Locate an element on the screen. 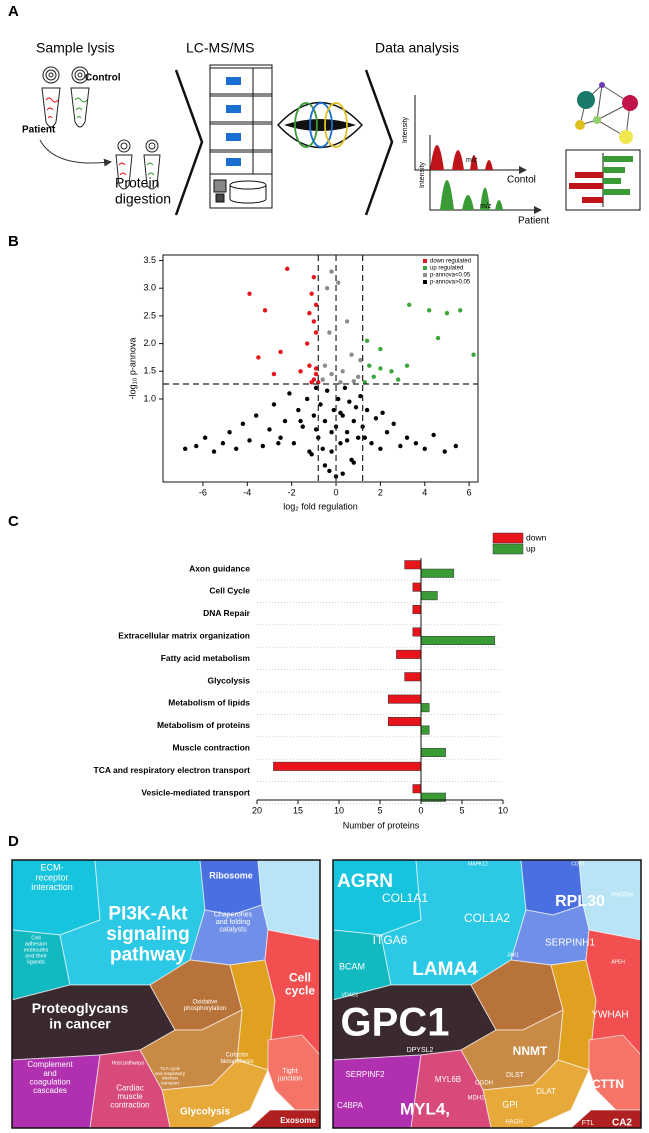 The width and height of the screenshot is (649, 1133). legend-label: up regulated is located at coordinates (446, 269).